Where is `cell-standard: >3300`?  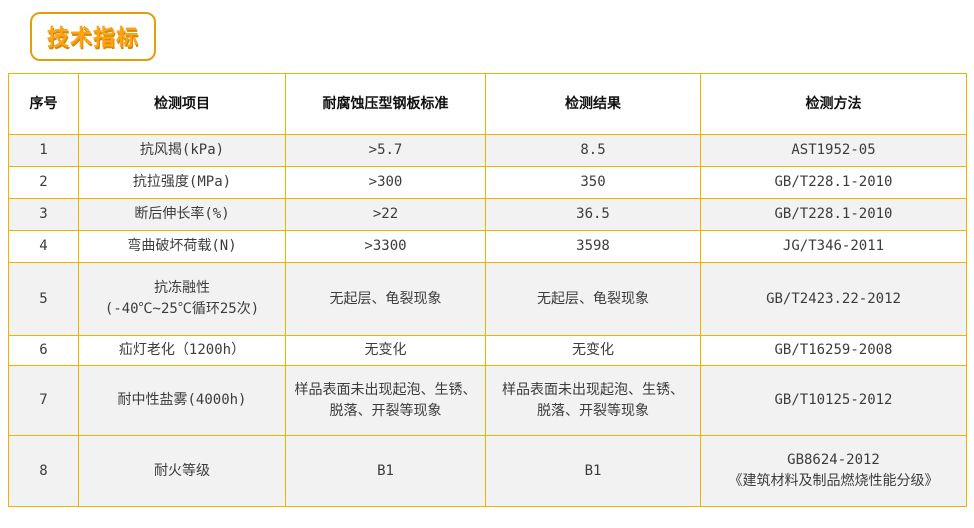
cell-standard: >3300 is located at coordinates (385, 246).